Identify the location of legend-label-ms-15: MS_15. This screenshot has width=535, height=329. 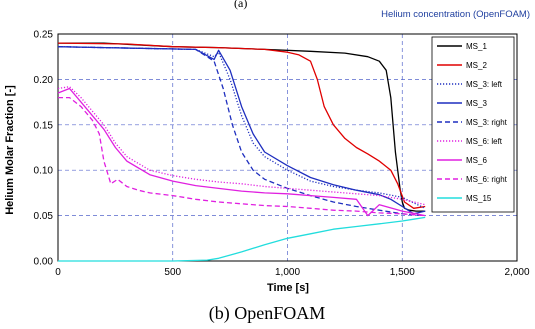
(479, 198).